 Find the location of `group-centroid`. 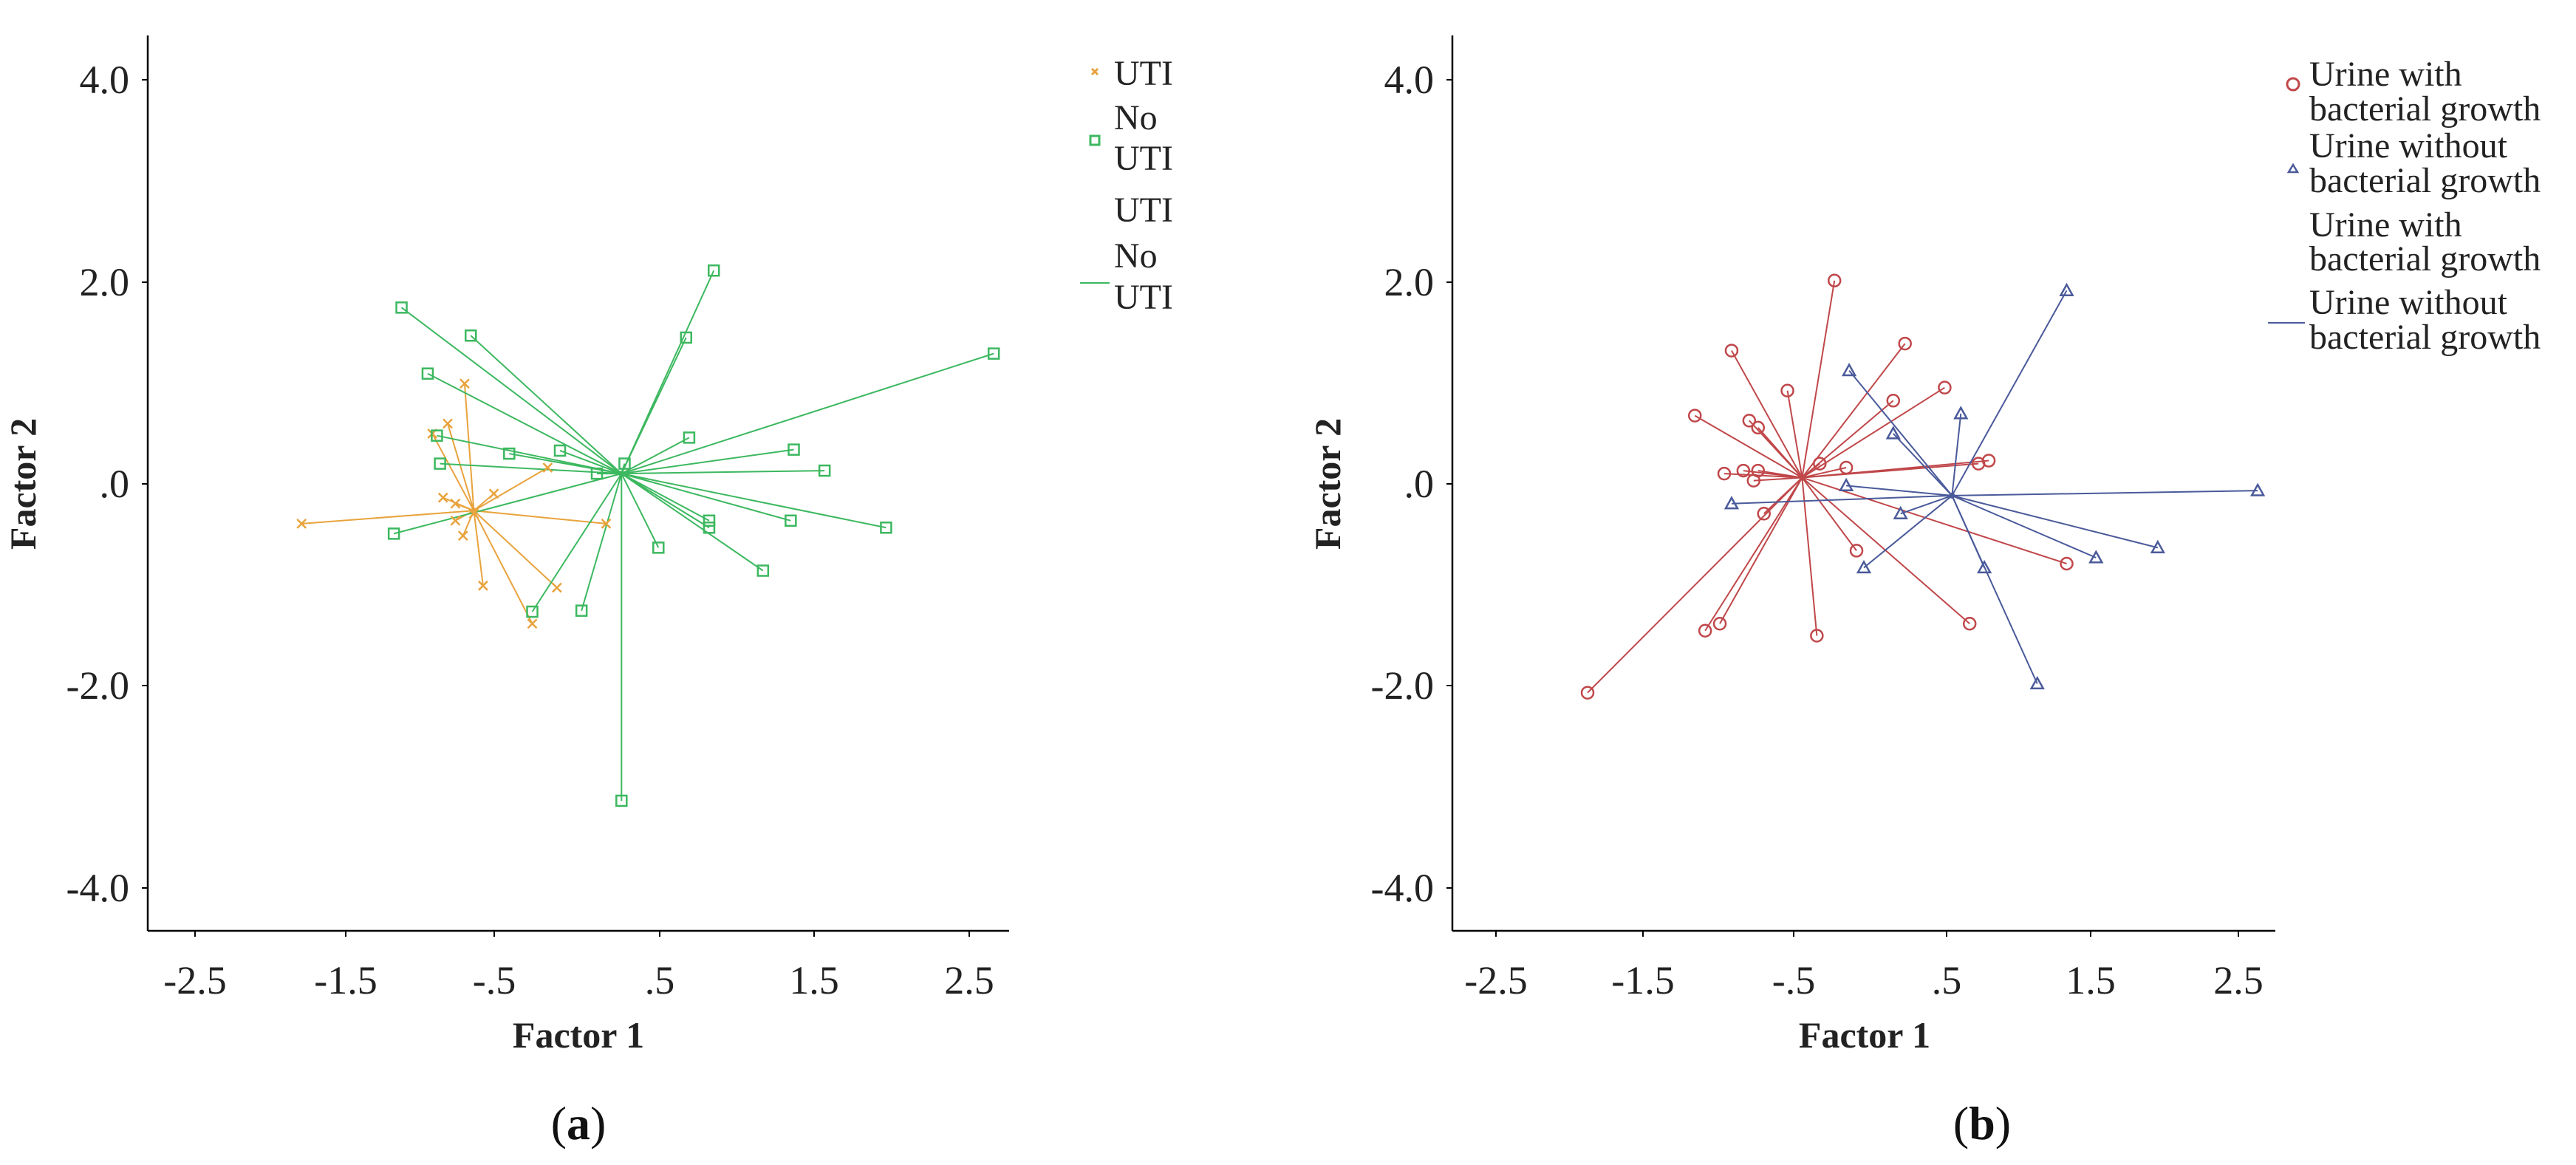

group-centroid is located at coordinates (1952, 495).